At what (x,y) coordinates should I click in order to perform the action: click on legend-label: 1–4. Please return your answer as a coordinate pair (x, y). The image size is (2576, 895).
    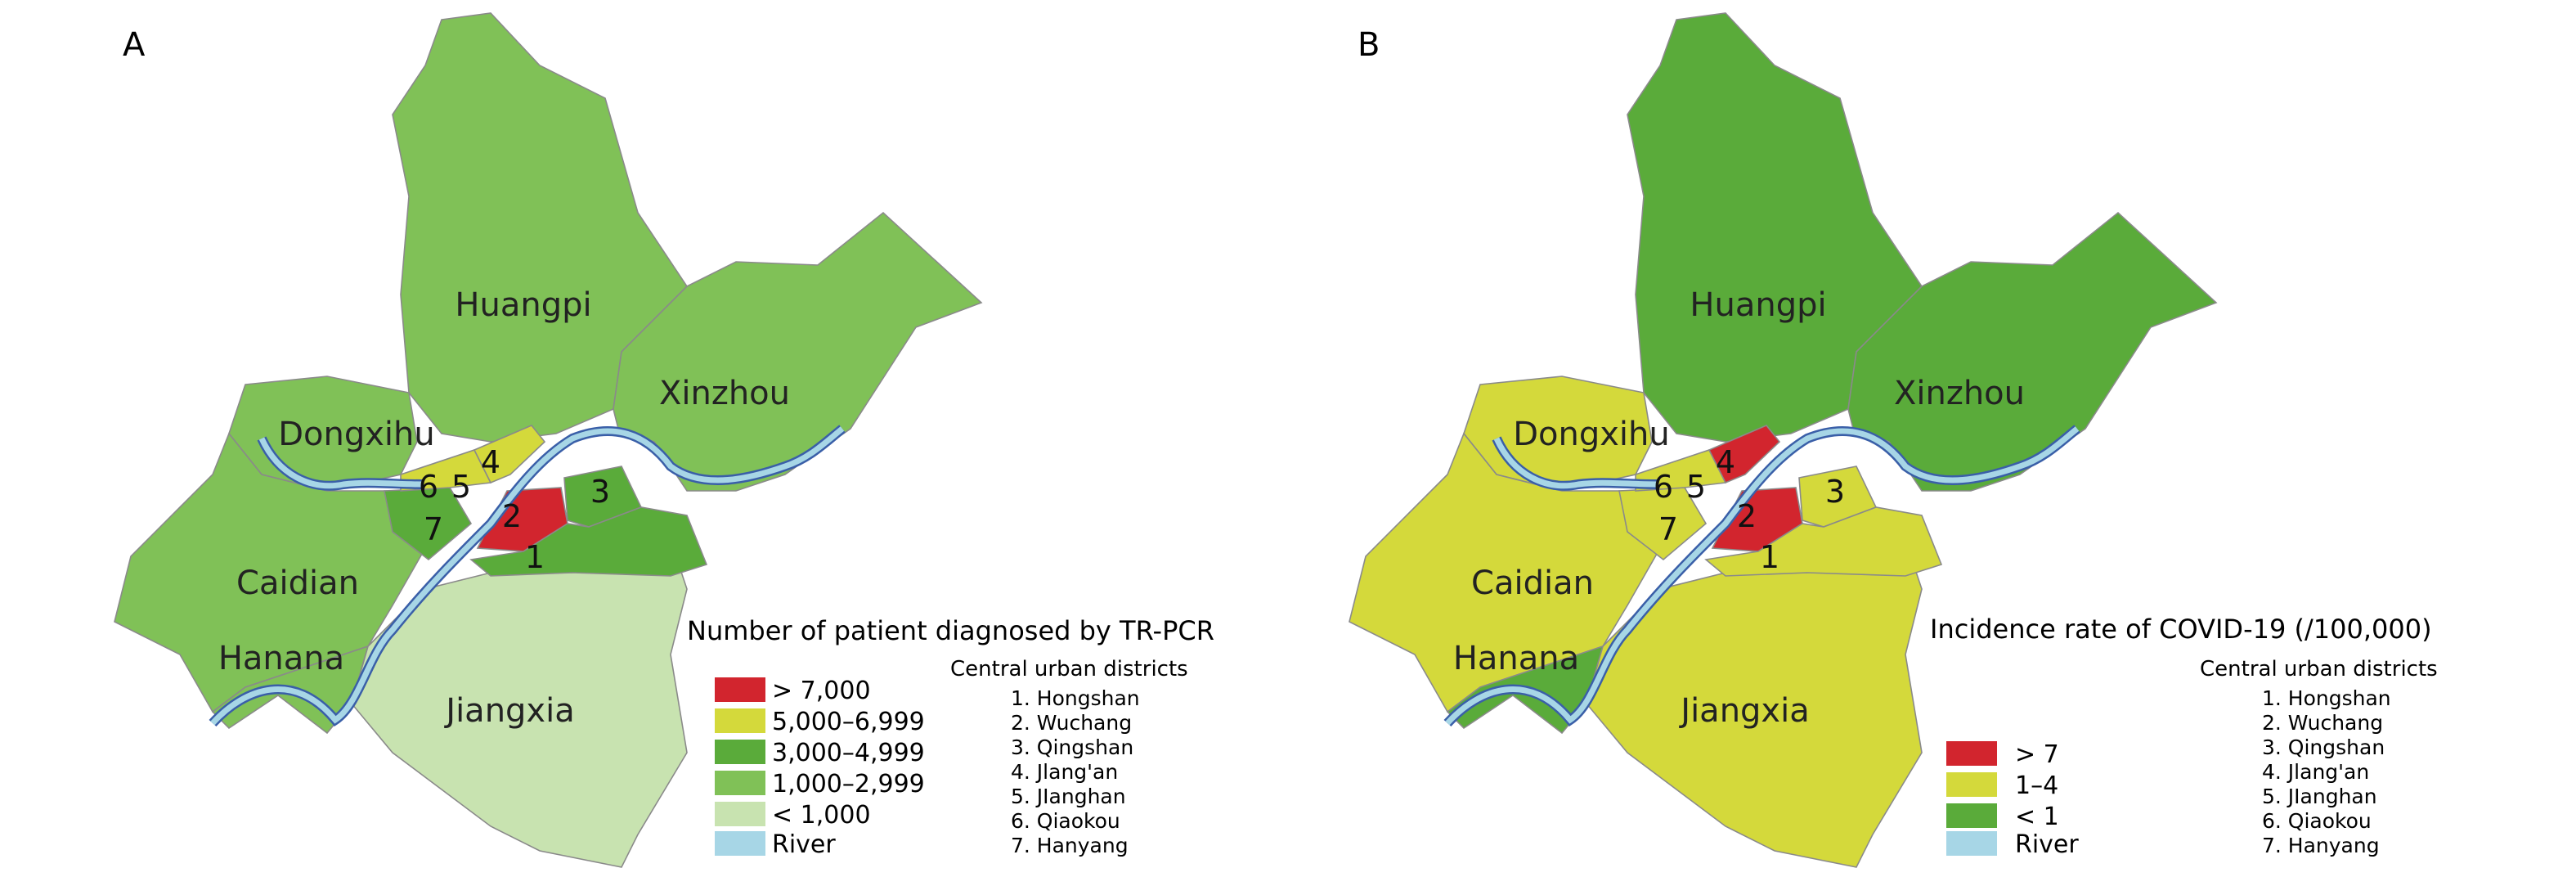
    Looking at the image, I should click on (2036, 785).